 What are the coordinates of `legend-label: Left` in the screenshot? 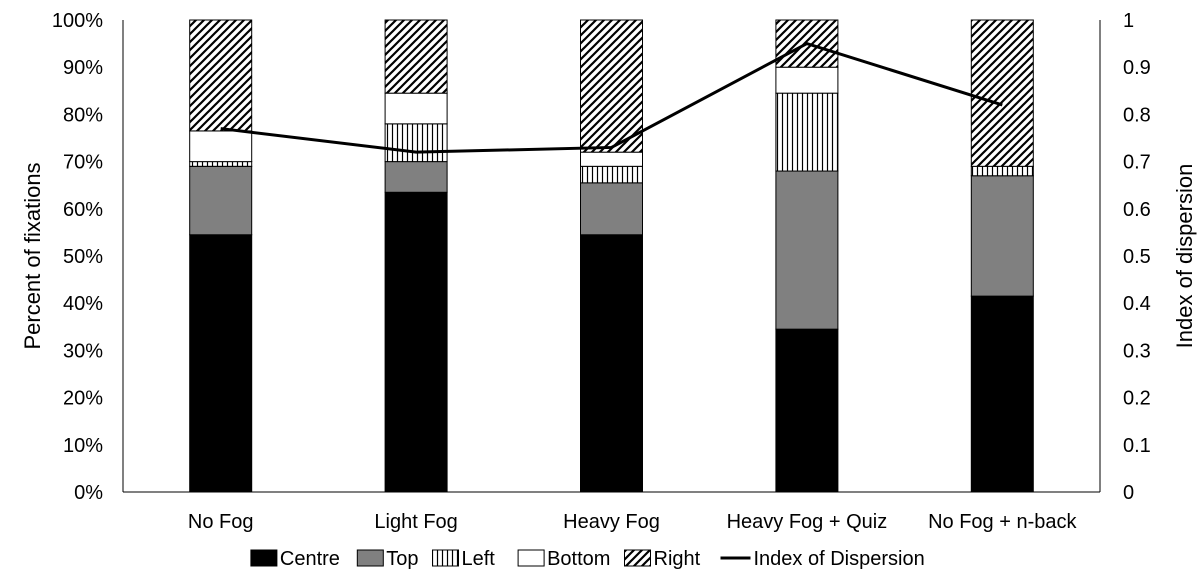 It's located at (479, 559).